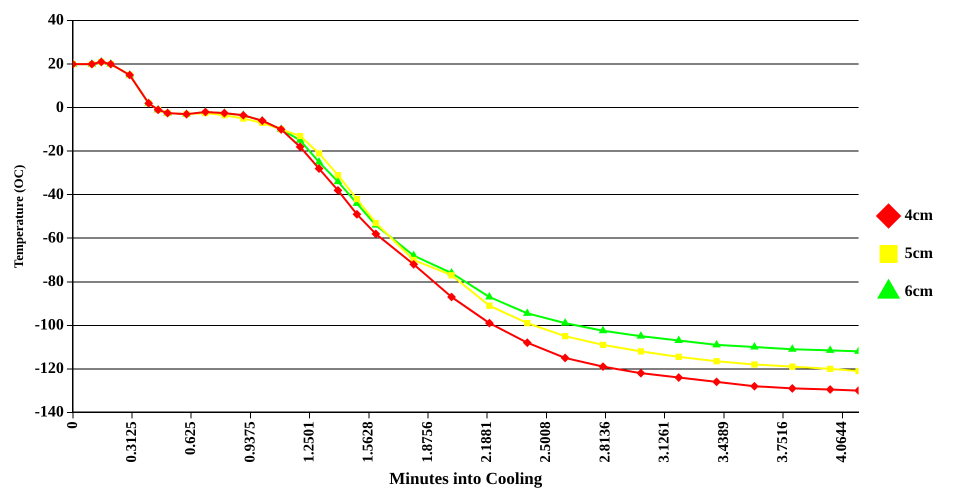 This screenshot has width=961, height=502. I want to click on y-tick-label: -80, so click(53, 281).